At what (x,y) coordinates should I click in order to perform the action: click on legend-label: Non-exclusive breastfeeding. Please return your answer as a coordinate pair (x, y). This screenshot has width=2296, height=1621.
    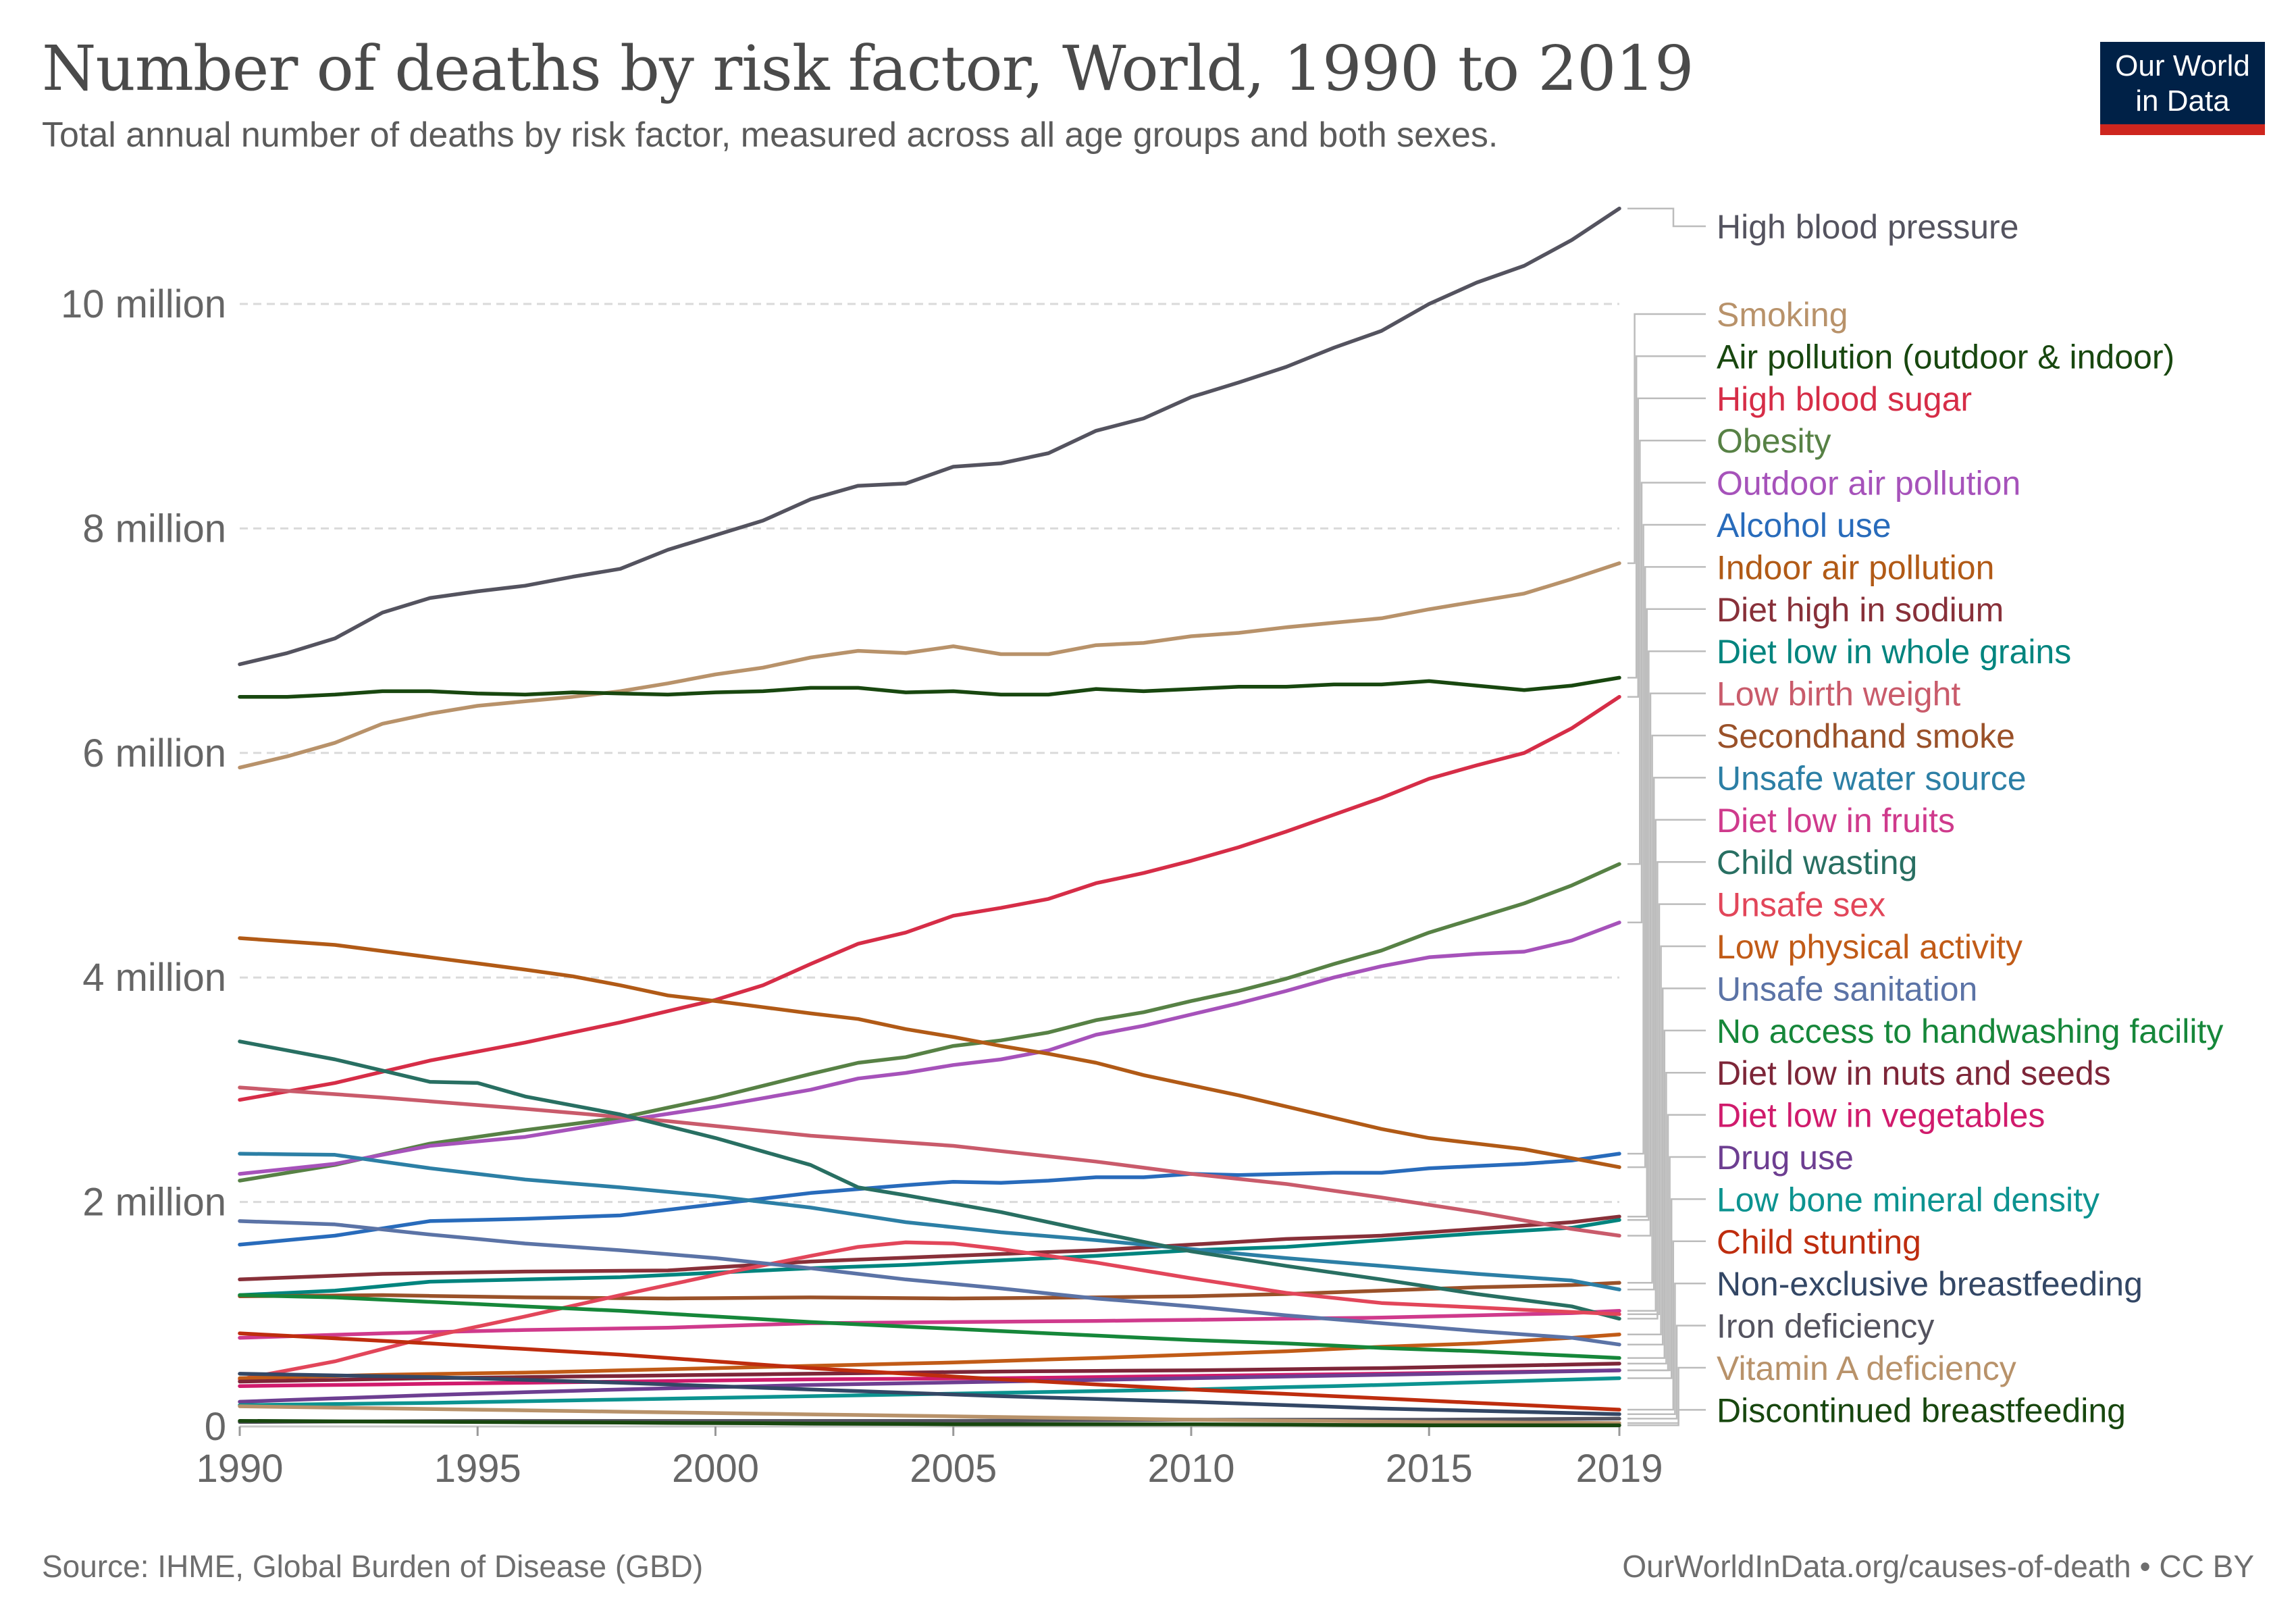
    Looking at the image, I should click on (1930, 1284).